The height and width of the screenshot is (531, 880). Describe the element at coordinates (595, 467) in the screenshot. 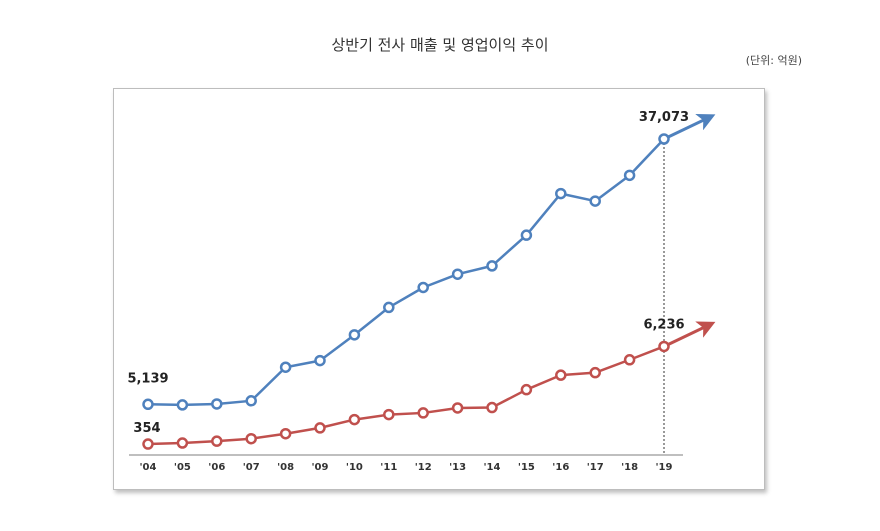

I see `x-tick-label: '17` at that location.